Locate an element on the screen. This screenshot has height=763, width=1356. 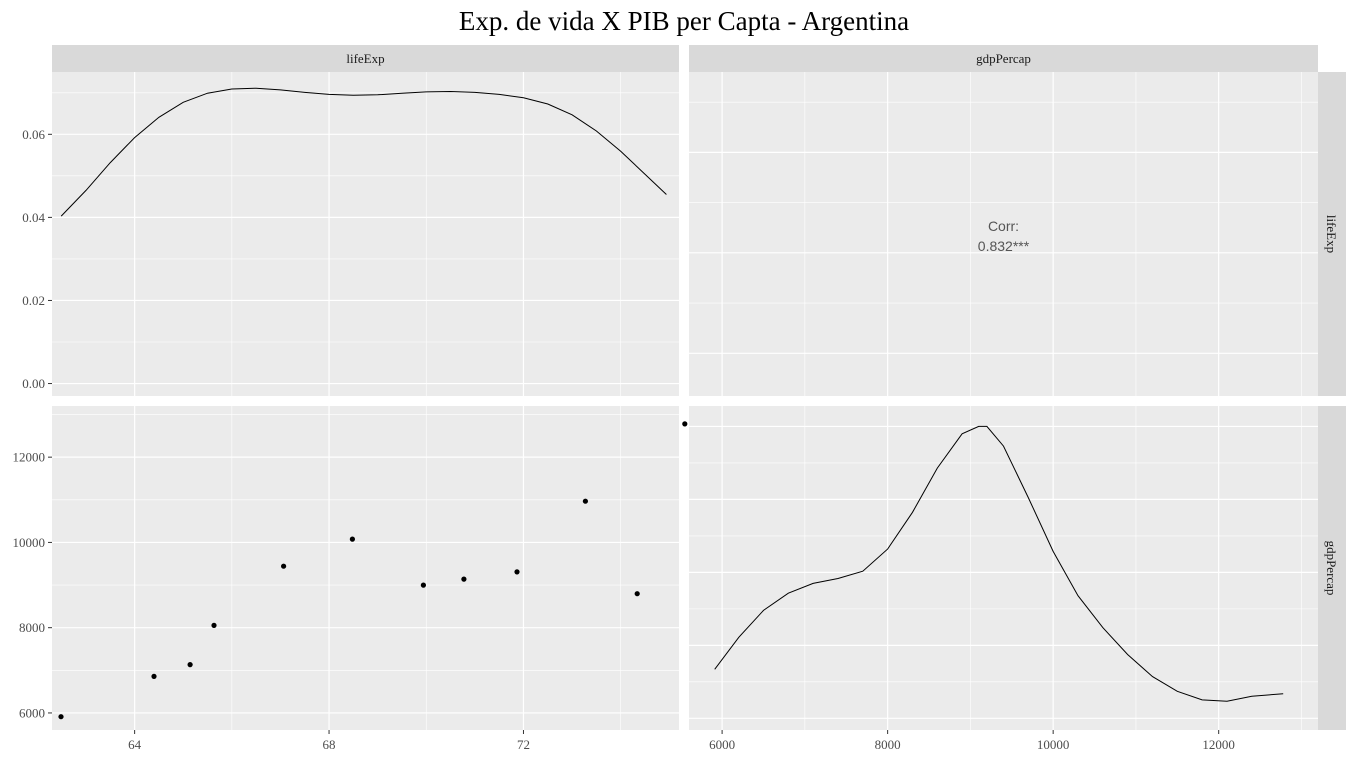
y-tick-label-density-0: 0.00 is located at coordinates (33, 383).